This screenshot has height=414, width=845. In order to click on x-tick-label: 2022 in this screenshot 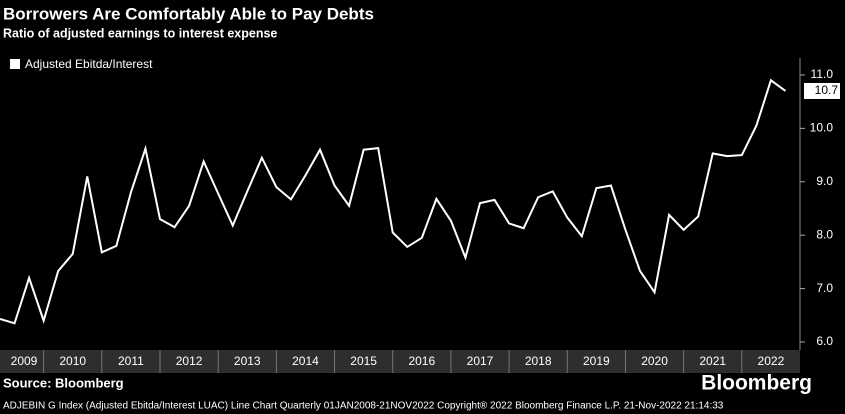, I will do `click(771, 361)`.